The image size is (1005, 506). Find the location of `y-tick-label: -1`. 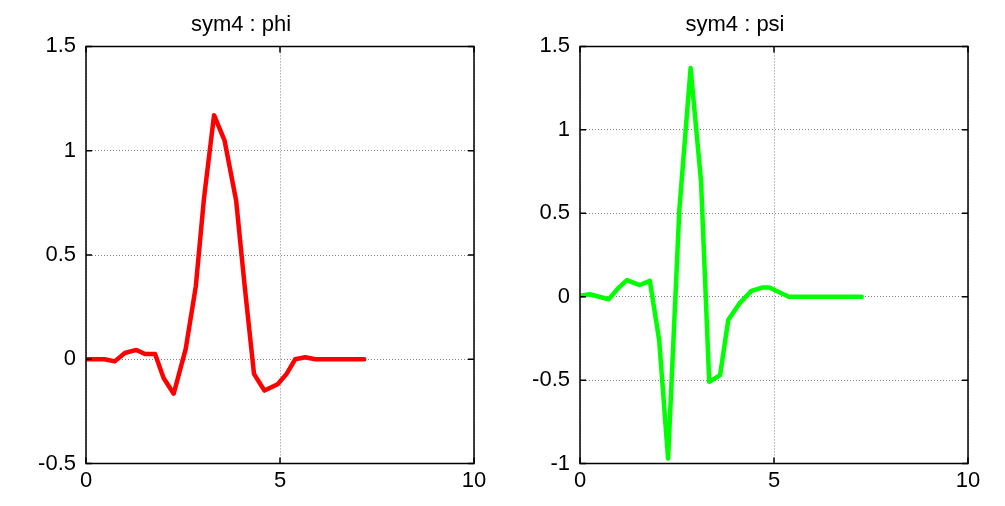

y-tick-label: -1 is located at coordinates (560, 462).